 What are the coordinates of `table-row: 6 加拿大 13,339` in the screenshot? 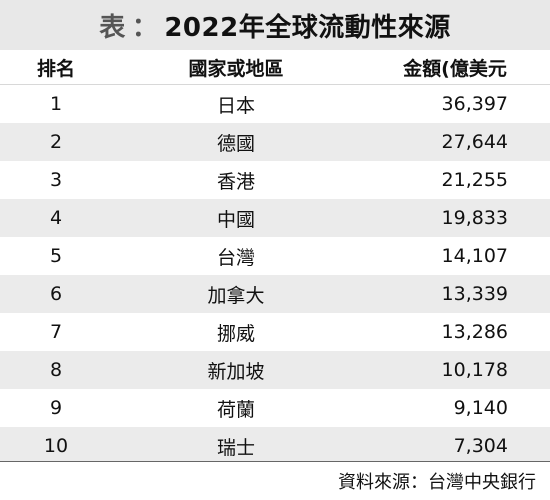 It's located at (275, 294).